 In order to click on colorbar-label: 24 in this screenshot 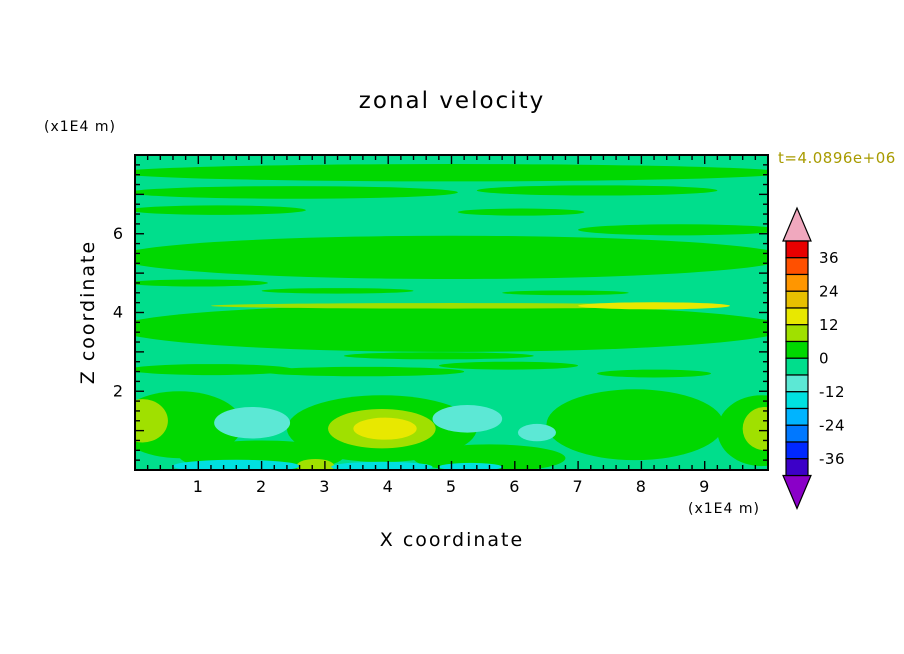, I will do `click(829, 291)`.